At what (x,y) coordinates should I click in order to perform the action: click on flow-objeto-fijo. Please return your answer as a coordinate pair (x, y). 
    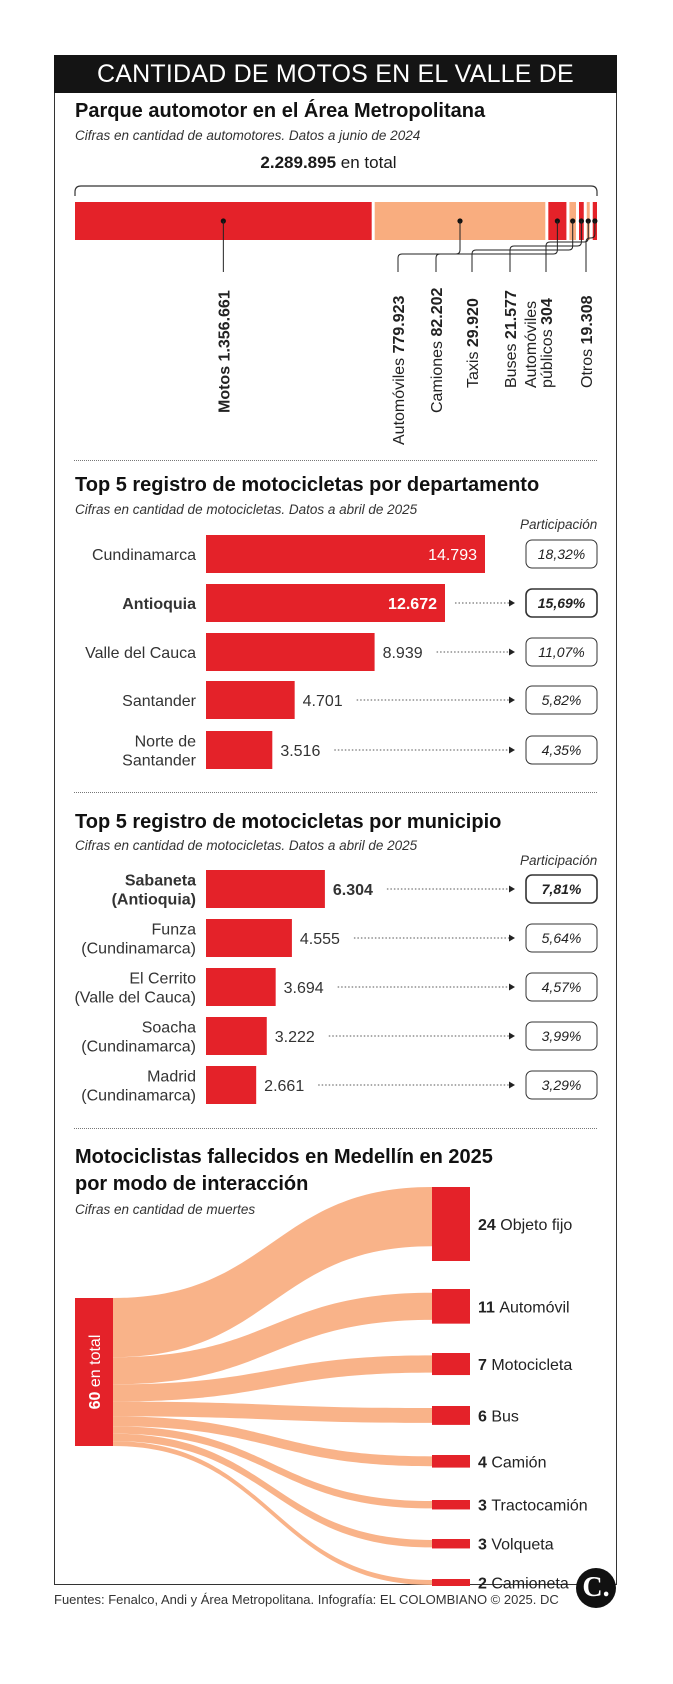
    Looking at the image, I should click on (272, 1272).